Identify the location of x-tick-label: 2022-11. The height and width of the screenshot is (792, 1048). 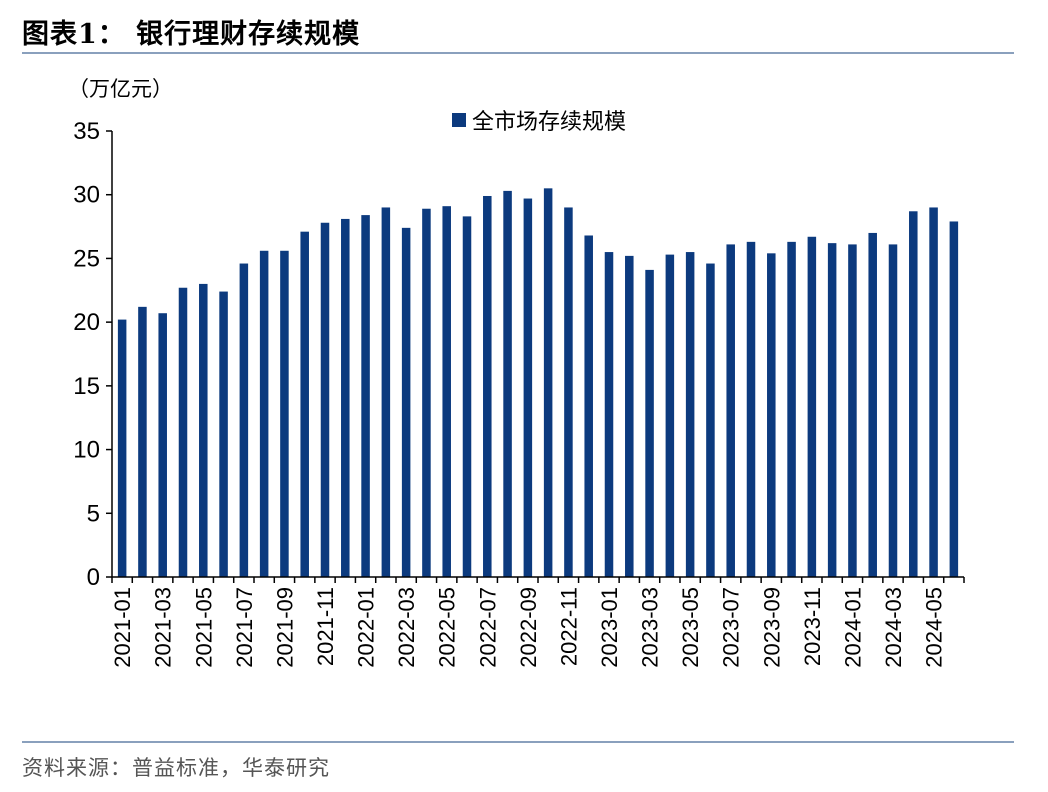
(568, 626).